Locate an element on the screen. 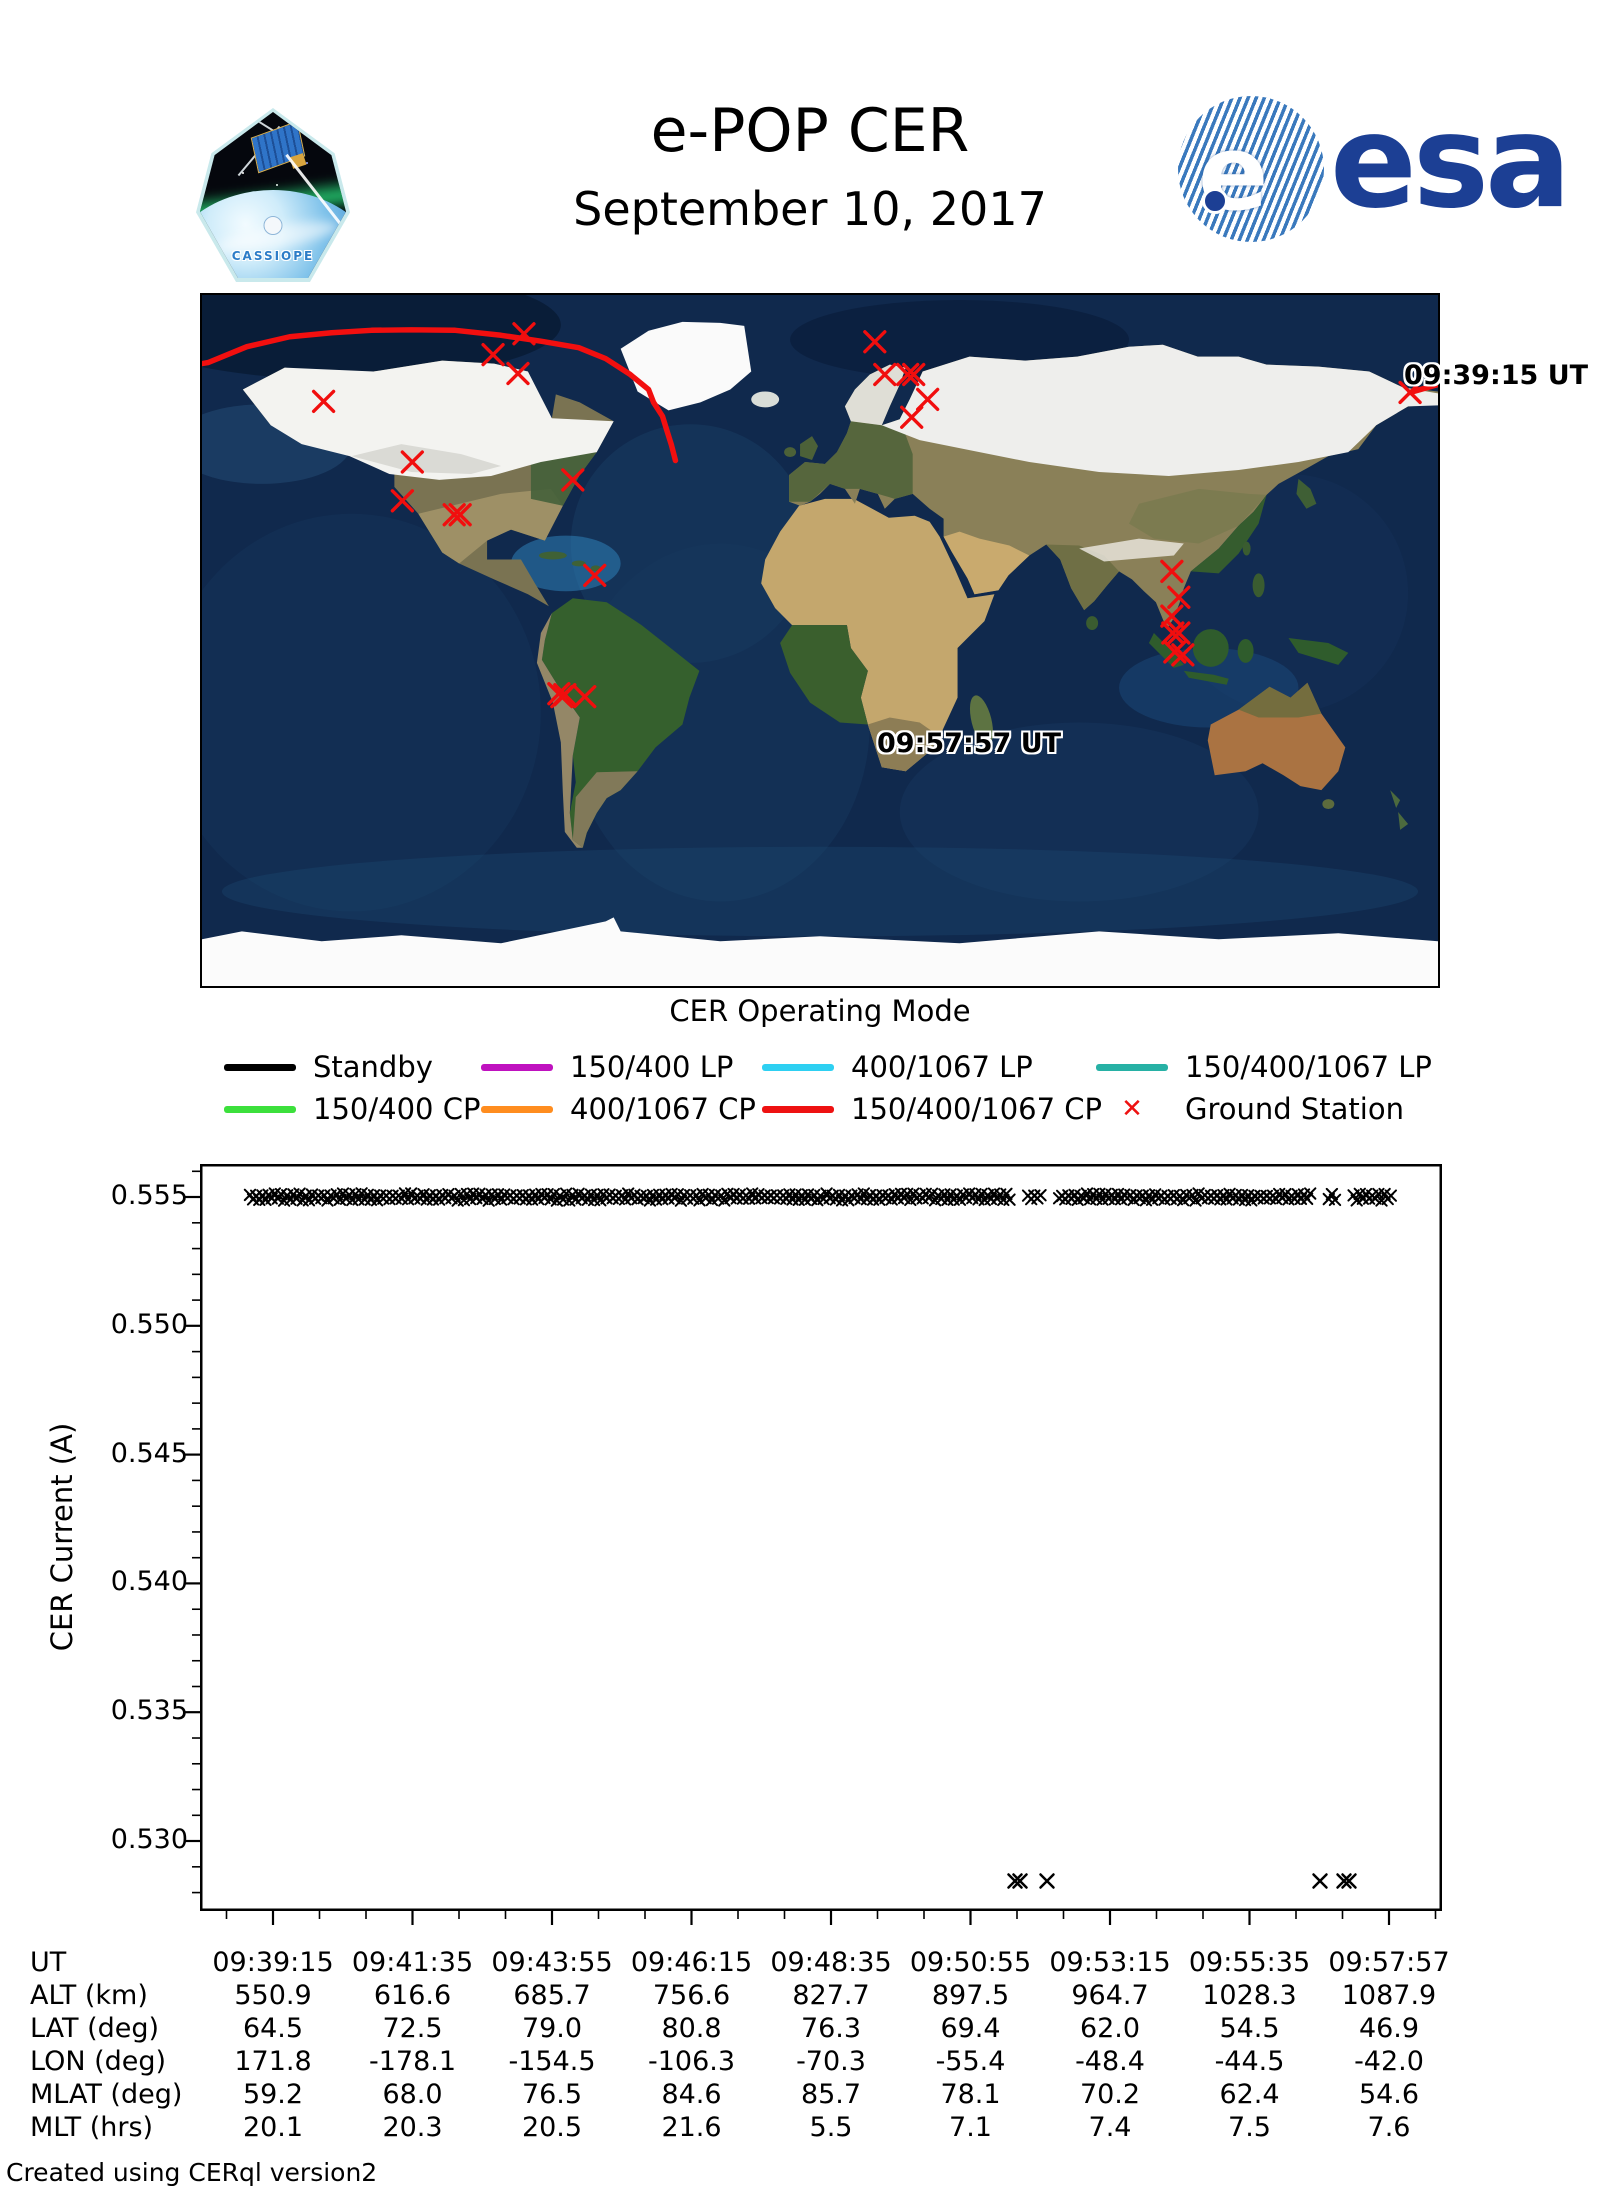  esa-wordmark: esa is located at coordinates (1450, 162).